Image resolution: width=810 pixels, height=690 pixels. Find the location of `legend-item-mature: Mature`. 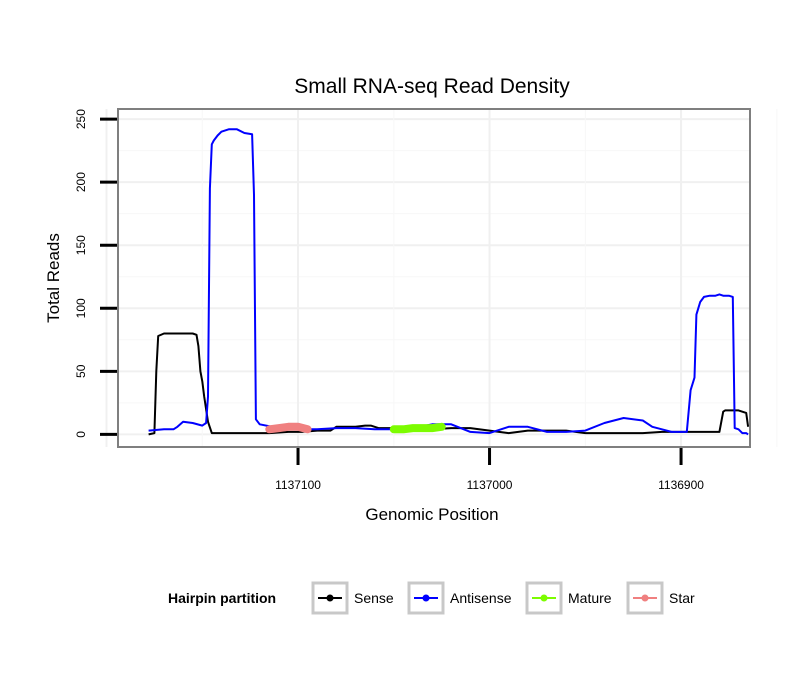

legend-item-mature: Mature is located at coordinates (568, 598).